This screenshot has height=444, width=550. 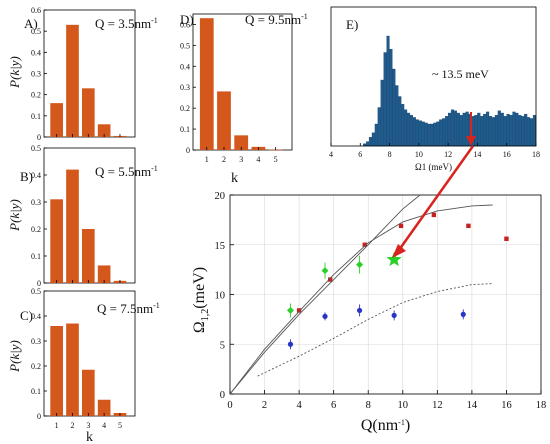 What do you see at coordinates (82, 74) in the screenshot?
I see `bar-panel-1: 0 0.1 0.2 0.3 0.4 0.5 0.6A) Q = 3.5nm-1 P(k|y)` at bounding box center [82, 74].